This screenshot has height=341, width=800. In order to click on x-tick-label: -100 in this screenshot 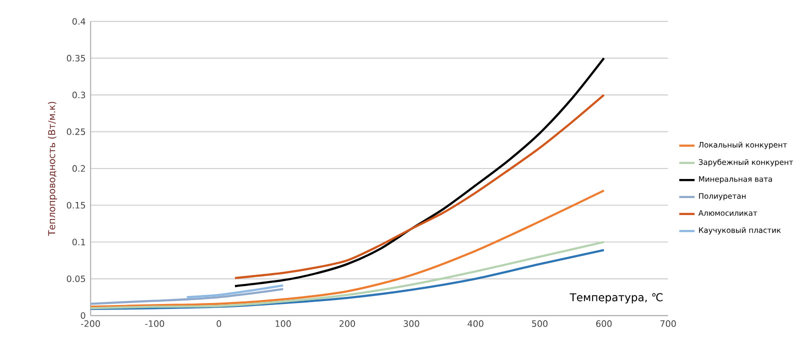, I will do `click(154, 323)`.